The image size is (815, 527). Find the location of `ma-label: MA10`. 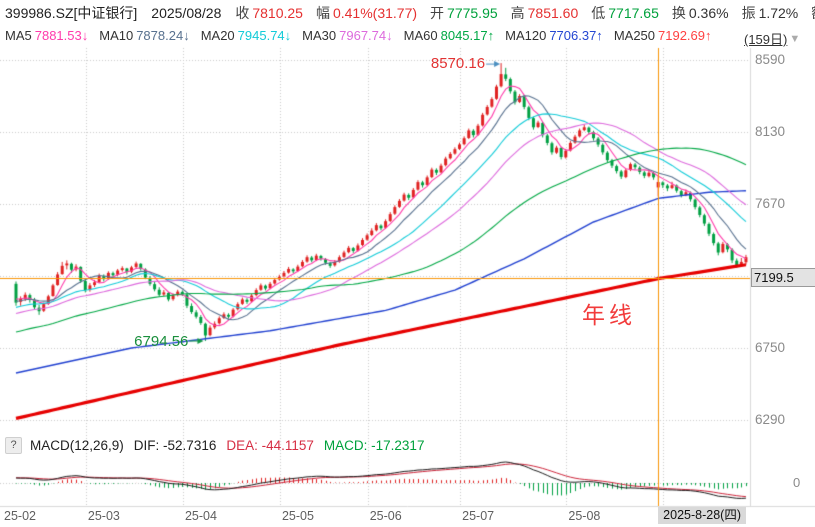

ma-label: MA10 is located at coordinates (116, 35).